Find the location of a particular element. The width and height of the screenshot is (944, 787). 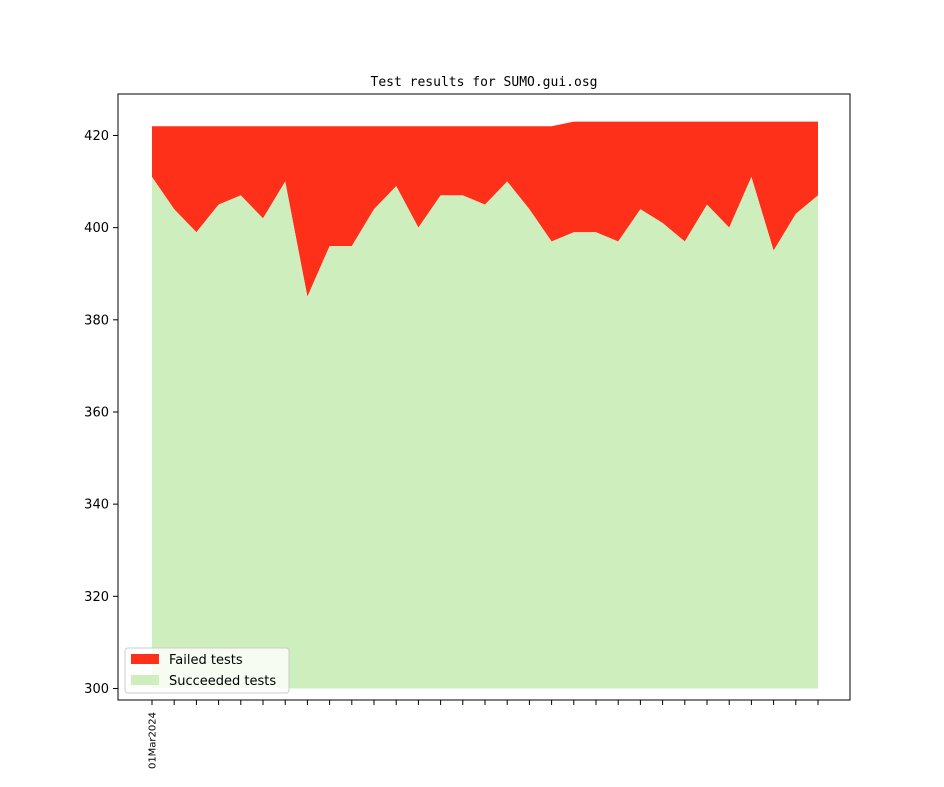

legend-frame is located at coordinates (207, 670).